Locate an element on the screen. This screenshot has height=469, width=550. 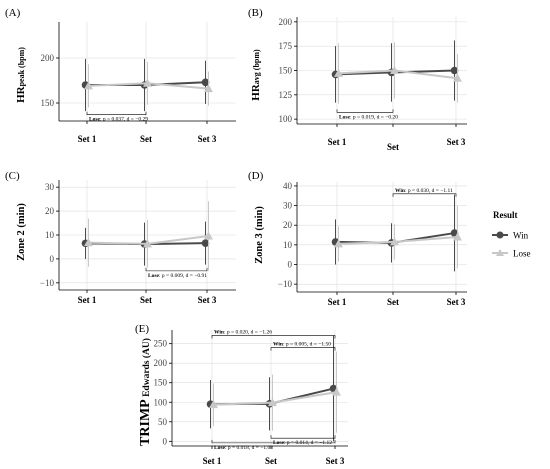
legend-win-marker is located at coordinates (500, 235).